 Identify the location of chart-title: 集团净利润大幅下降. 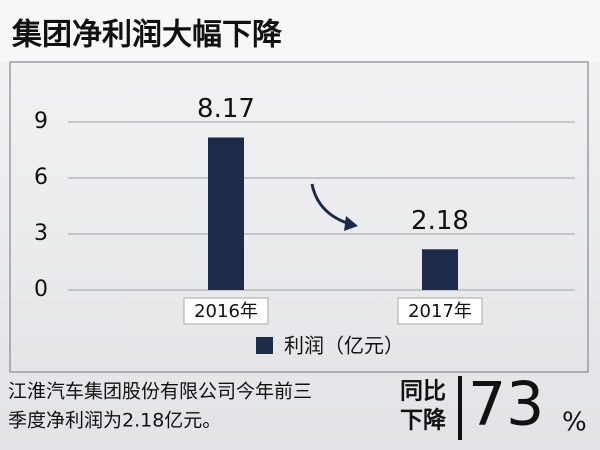
(147, 35).